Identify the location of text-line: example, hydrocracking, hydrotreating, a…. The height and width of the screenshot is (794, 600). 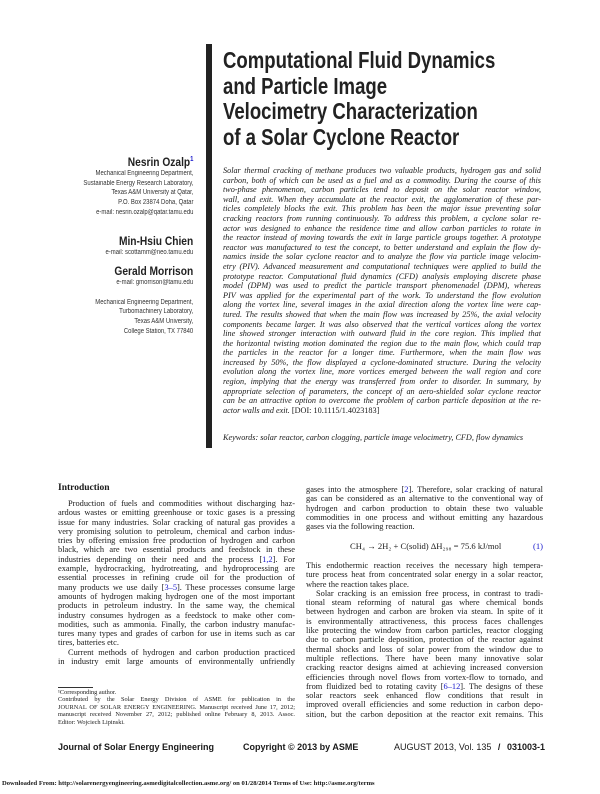
(176, 569).